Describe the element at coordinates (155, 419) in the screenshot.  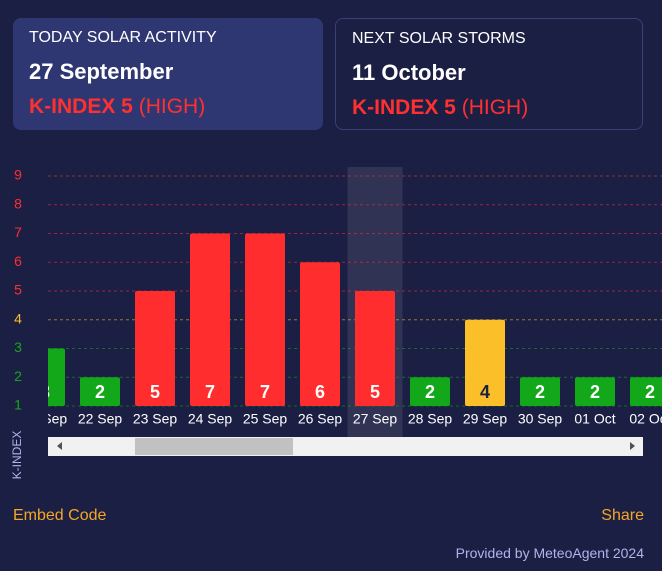
I see `x-tick-label: 23 Sep` at that location.